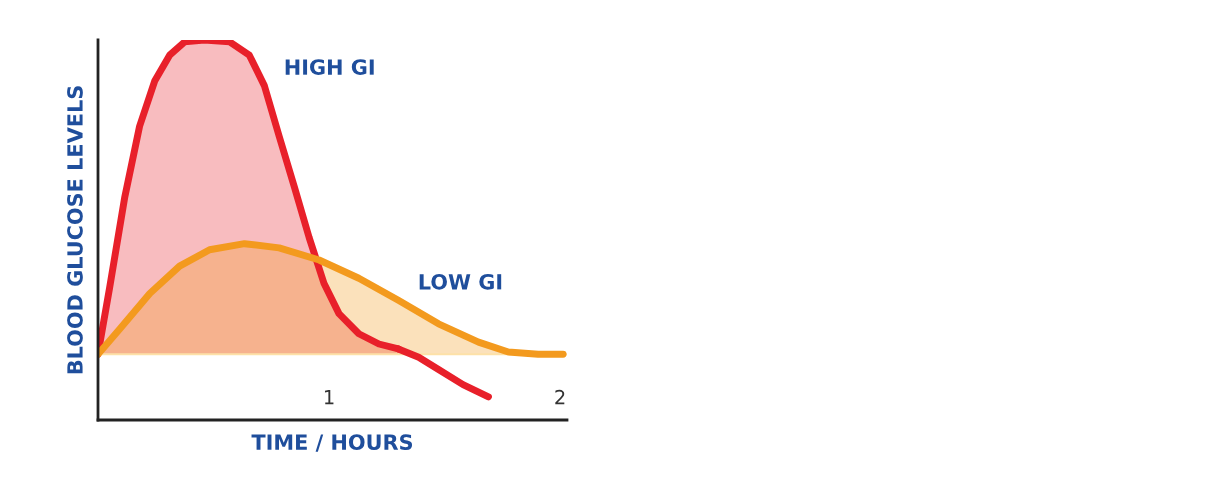 Image resolution: width=1205 pixels, height=486 pixels. I want to click on x-axis-title: TIME / HOURS, so click(332, 443).